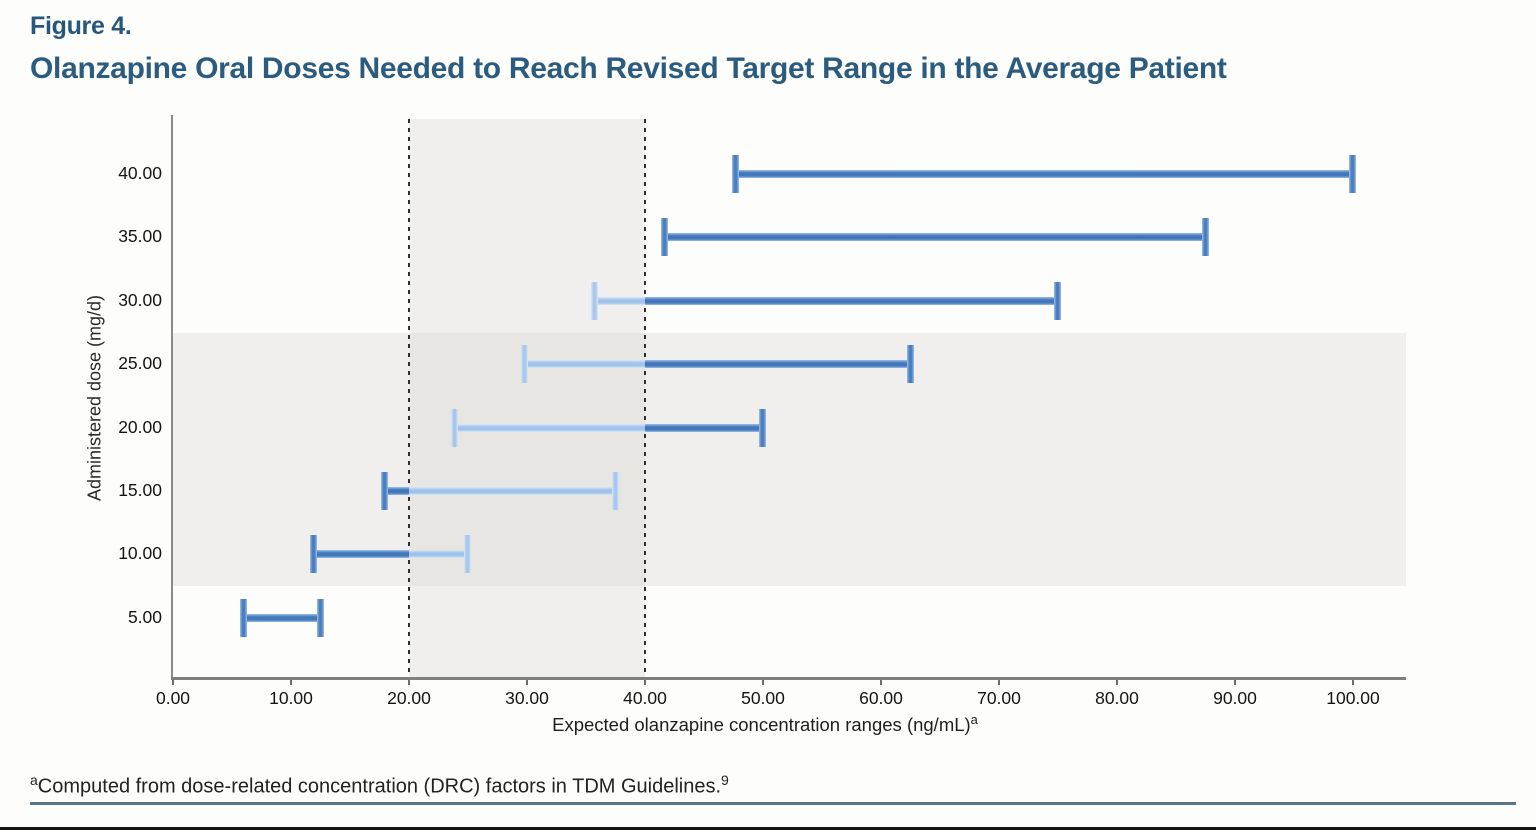  Describe the element at coordinates (140, 173) in the screenshot. I see `y-tick-label: 40.00` at that location.